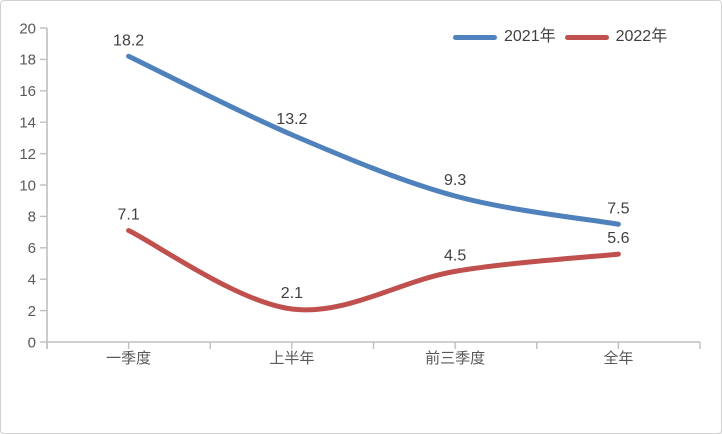 The width and height of the screenshot is (722, 434). I want to click on legend-line-2022-icon, so click(586, 37).